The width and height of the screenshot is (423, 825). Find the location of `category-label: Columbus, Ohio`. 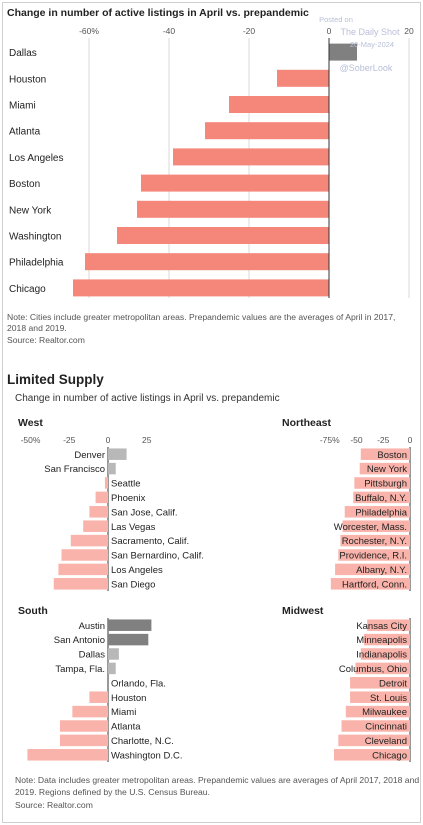

category-label: Columbus, Ohio is located at coordinates (373, 669).